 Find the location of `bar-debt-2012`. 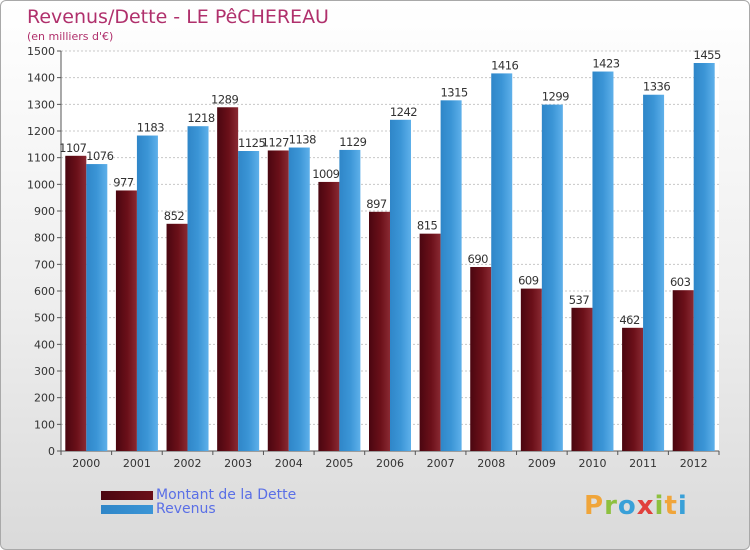

bar-debt-2012 is located at coordinates (683, 370).